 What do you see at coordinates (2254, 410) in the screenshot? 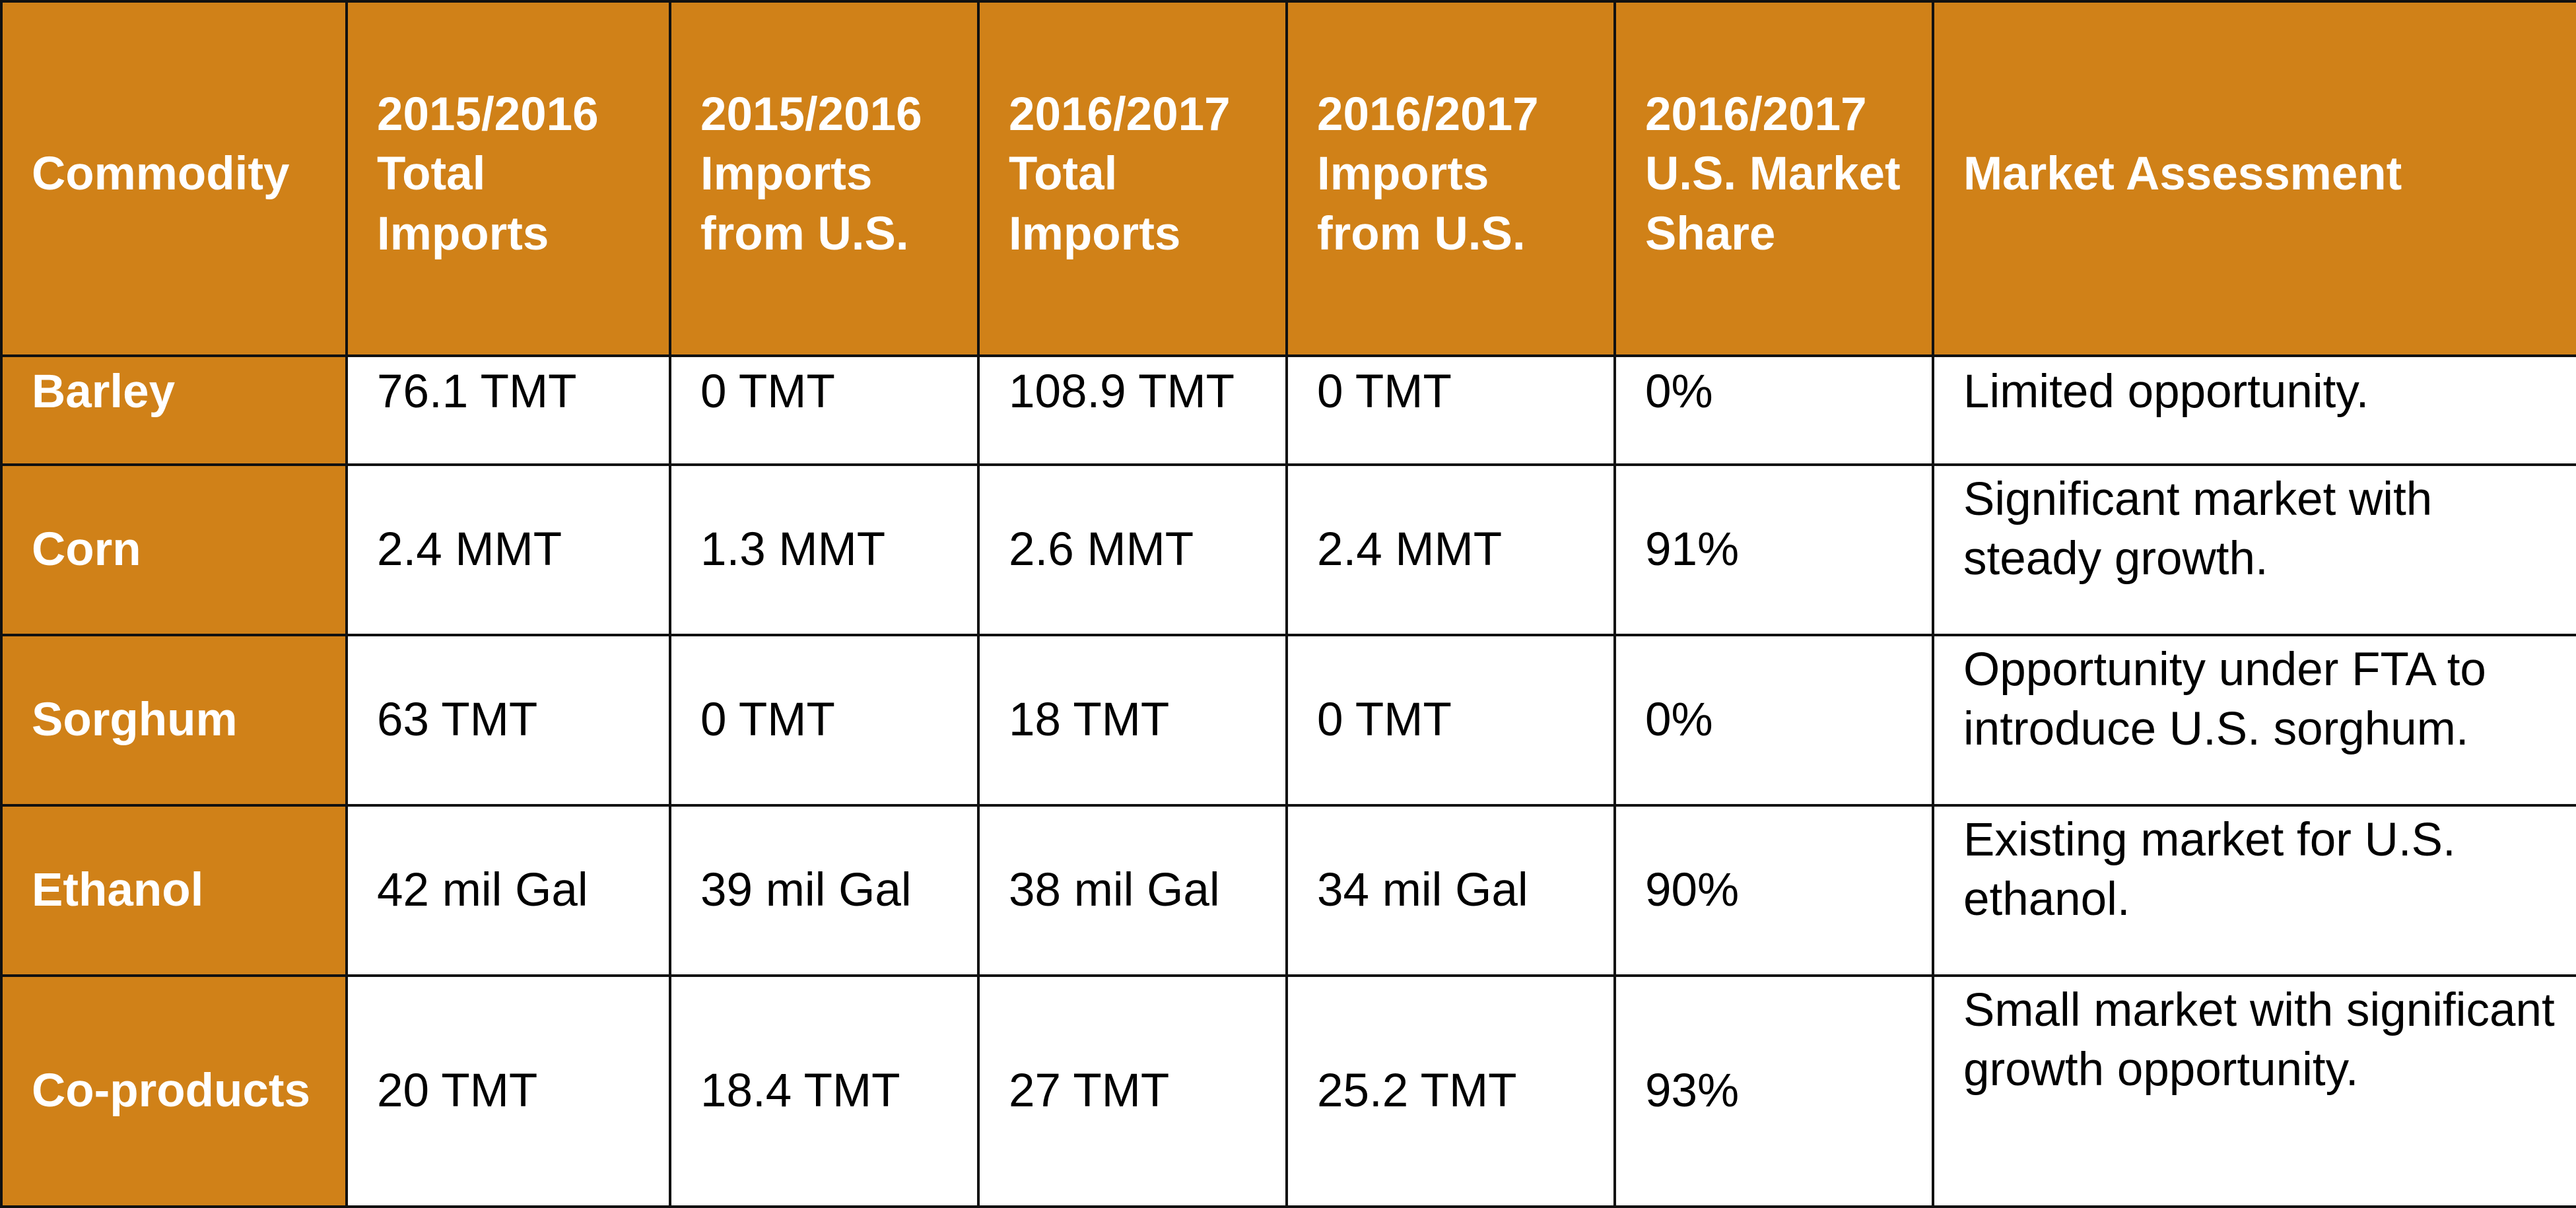
I see `cell-market-assessment: Limited opportunity.` at bounding box center [2254, 410].